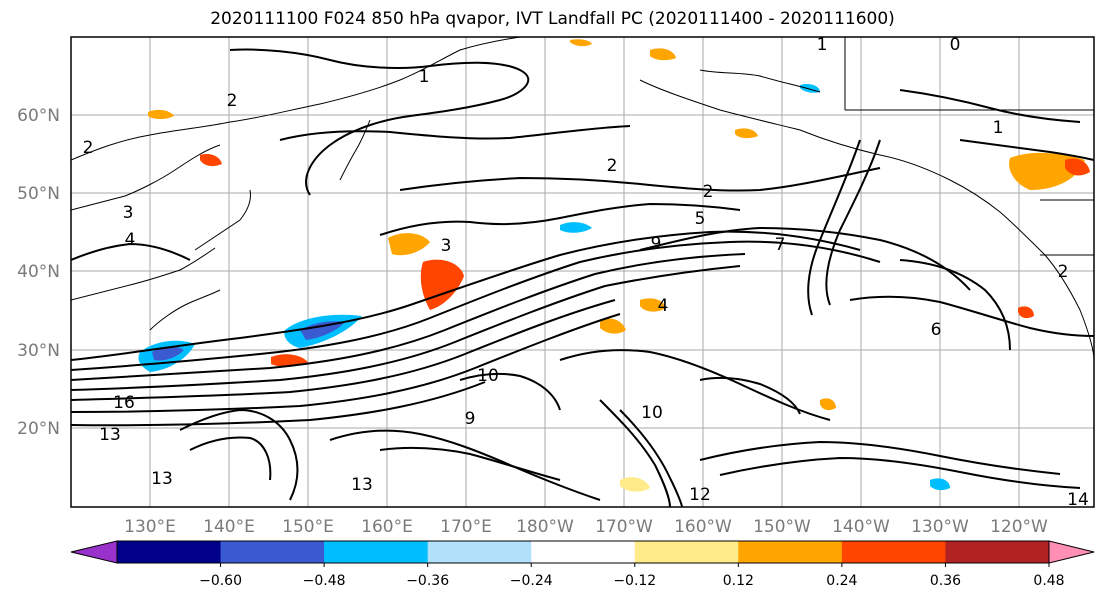  What do you see at coordinates (1078, 500) in the screenshot?
I see `contour-label: 14` at bounding box center [1078, 500].